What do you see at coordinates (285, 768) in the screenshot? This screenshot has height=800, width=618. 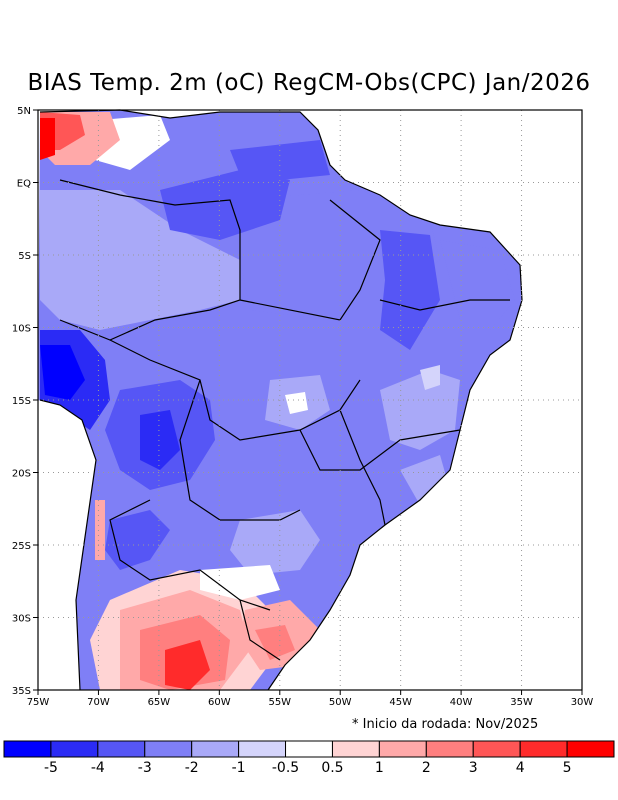 I see `colorbar-label: -0.5` at bounding box center [285, 768].